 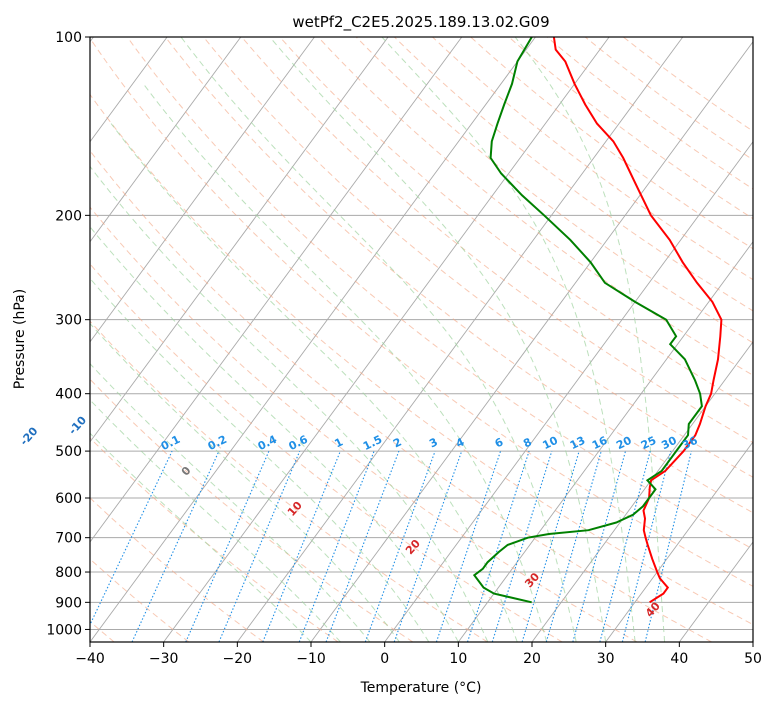 What do you see at coordinates (648, 443) in the screenshot?
I see `mixing-ratio-label: 25` at bounding box center [648, 443].